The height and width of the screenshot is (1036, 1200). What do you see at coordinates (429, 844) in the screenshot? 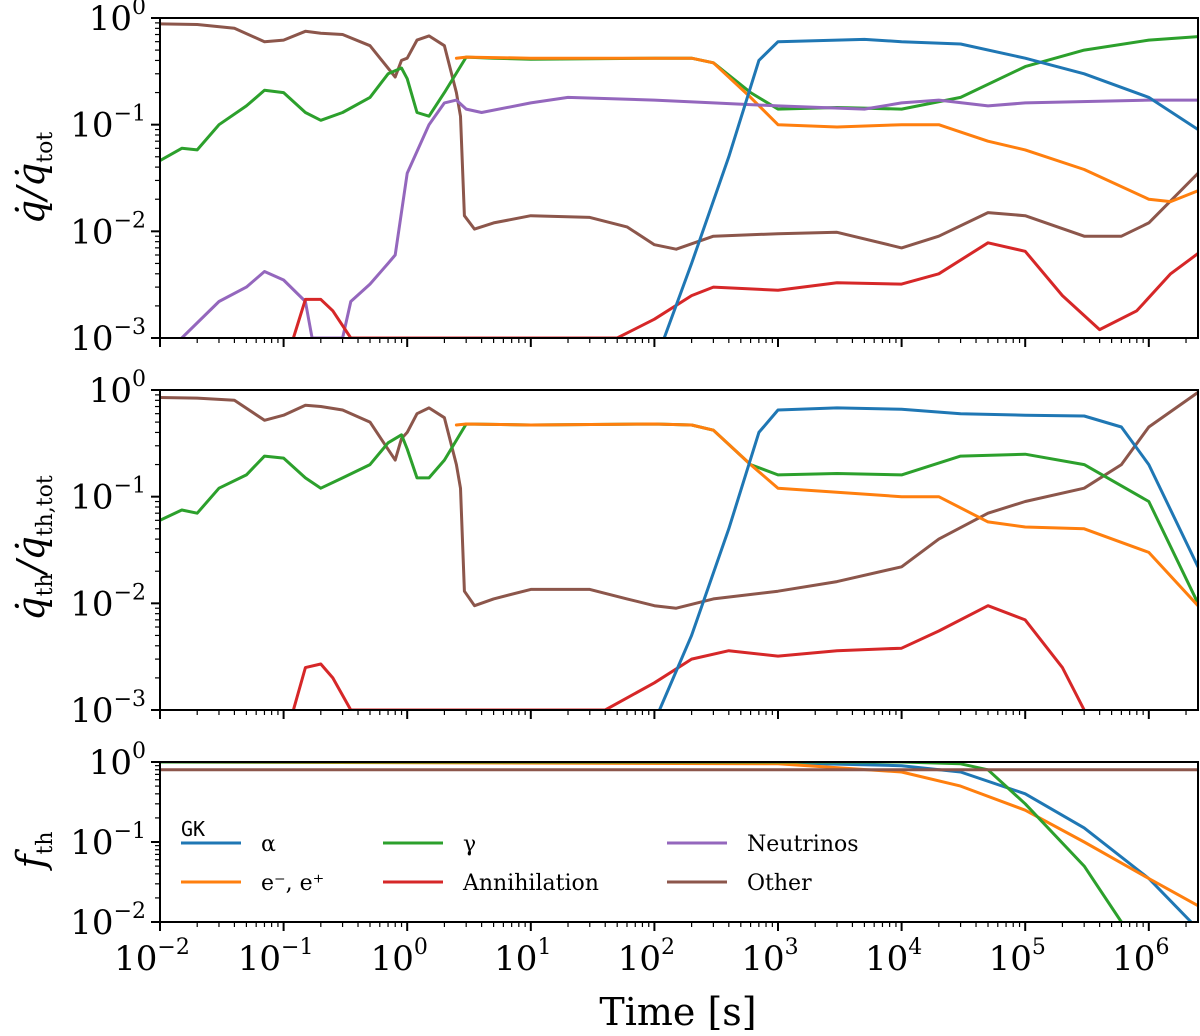
I see `legend-item: γ` at bounding box center [429, 844].